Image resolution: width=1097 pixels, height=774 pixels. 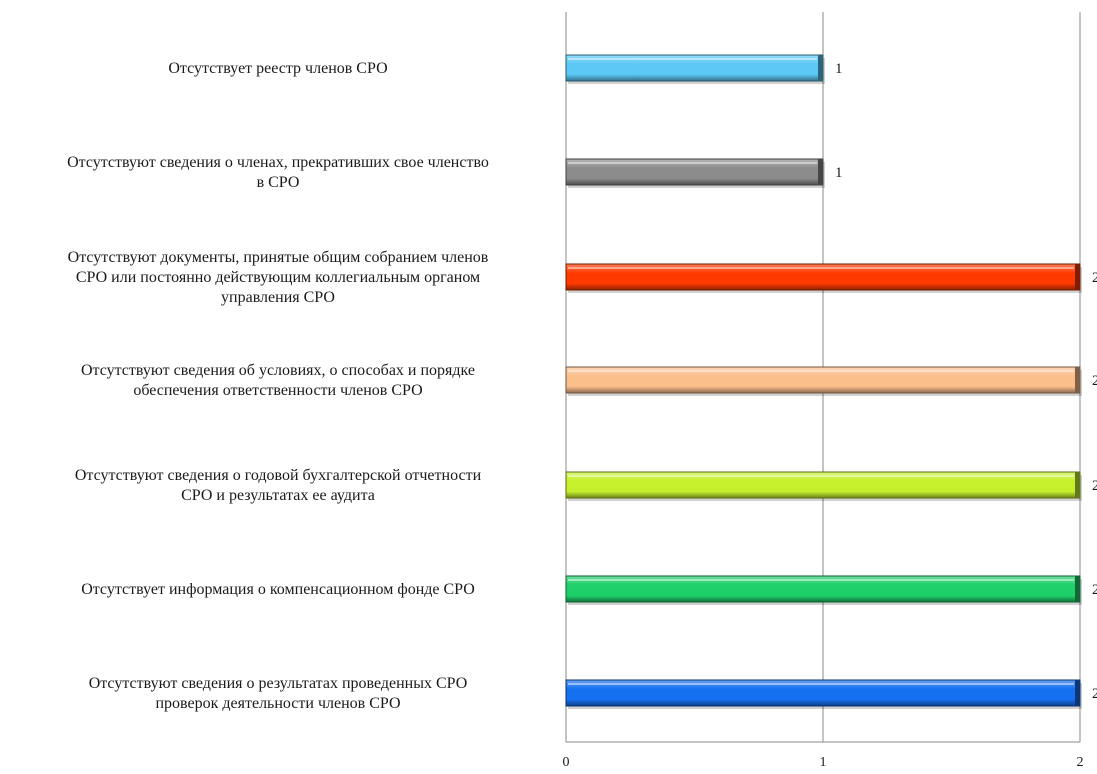 I want to click on data-label-6: 2, so click(x=1094, y=694).